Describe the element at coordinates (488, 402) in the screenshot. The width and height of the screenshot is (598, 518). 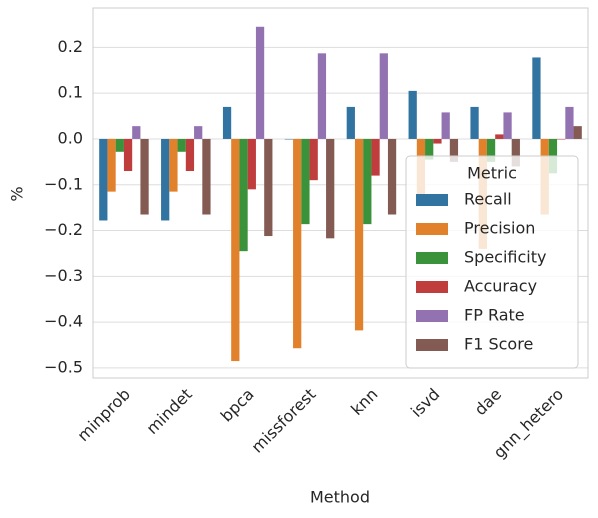
I see `x-tick-label: dae` at that location.